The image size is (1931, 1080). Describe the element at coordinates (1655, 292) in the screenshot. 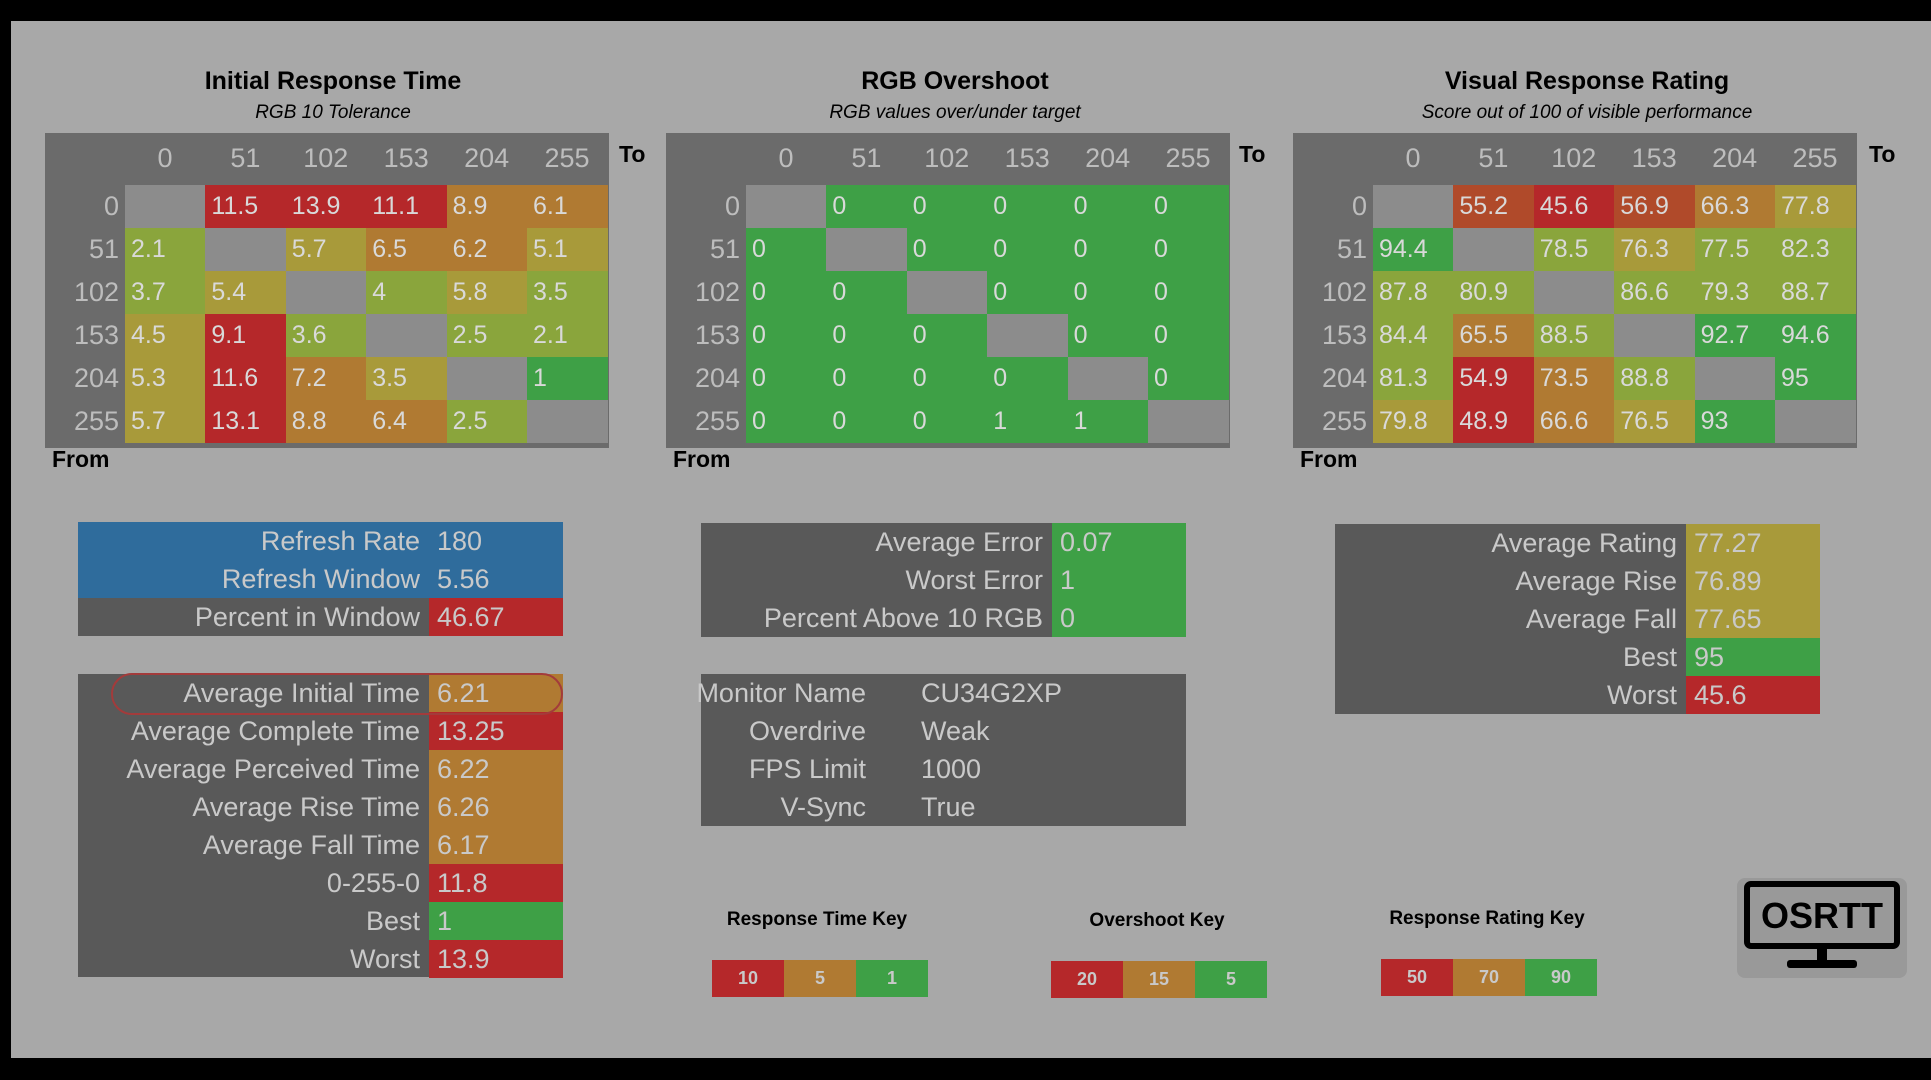

I see `matrix-cell: 86.6` at that location.